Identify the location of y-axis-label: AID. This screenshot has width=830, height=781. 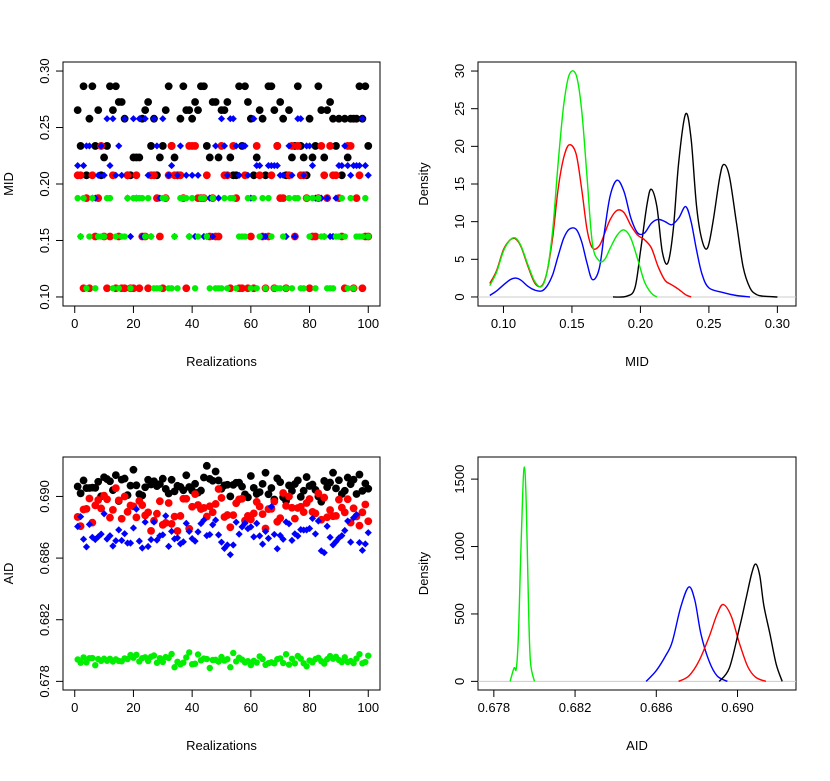
(8, 574).